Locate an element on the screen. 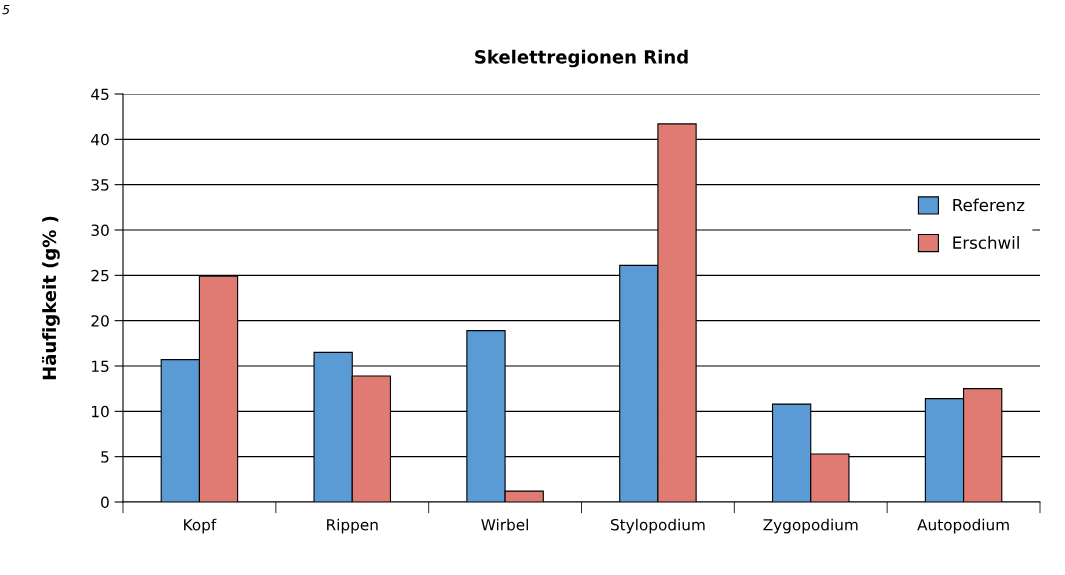  x-tick-label: Zygopodium is located at coordinates (810, 526).